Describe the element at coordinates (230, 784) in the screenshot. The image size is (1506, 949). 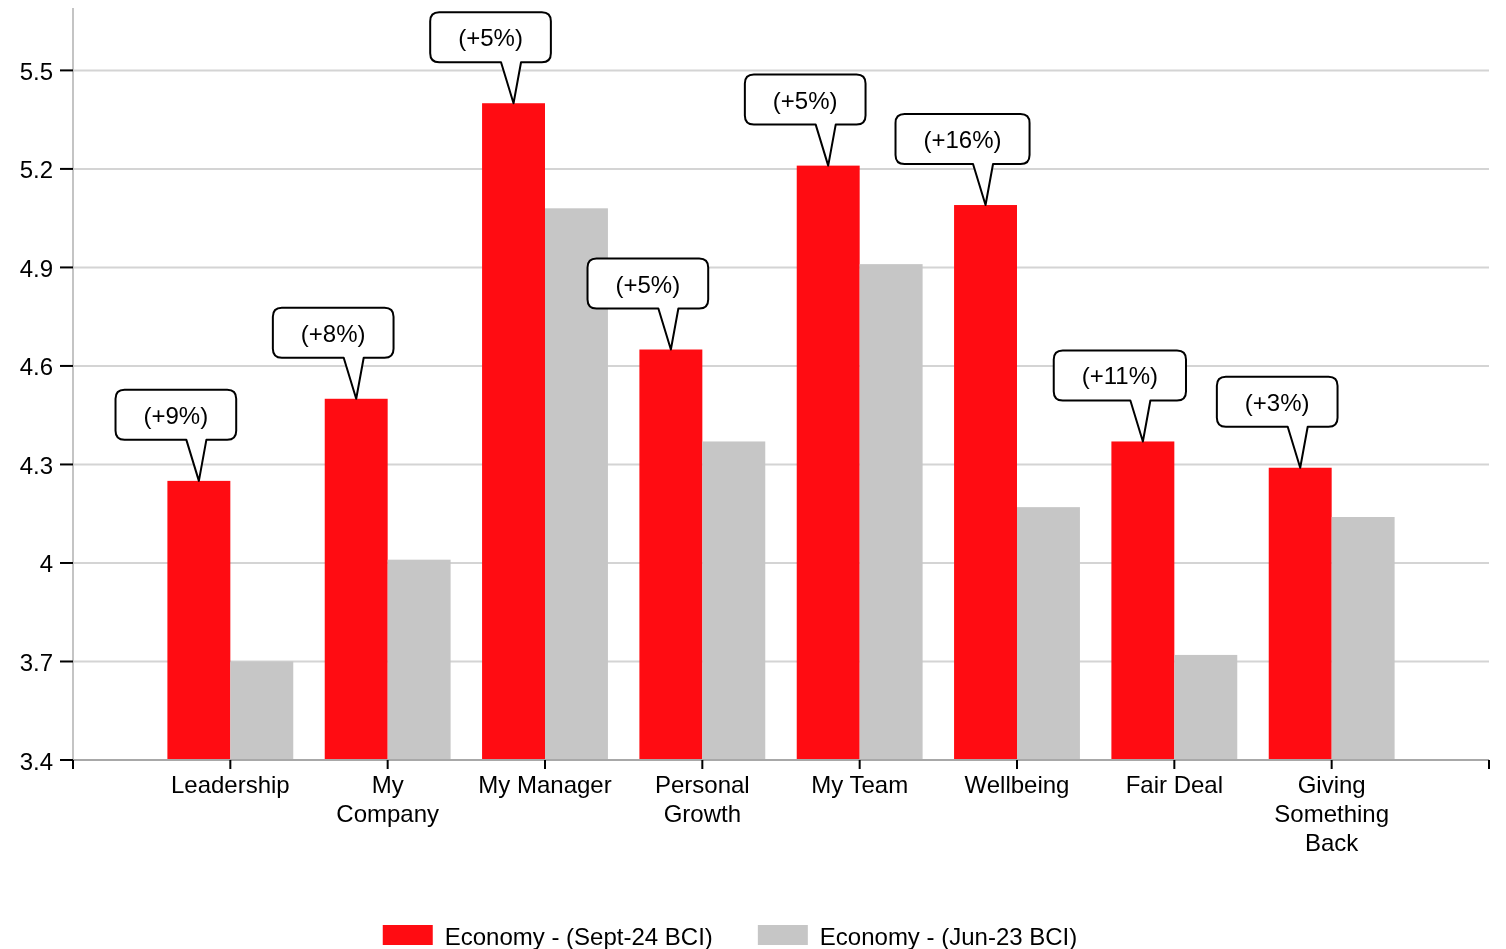
I see `x-tick-label: Leadership` at that location.